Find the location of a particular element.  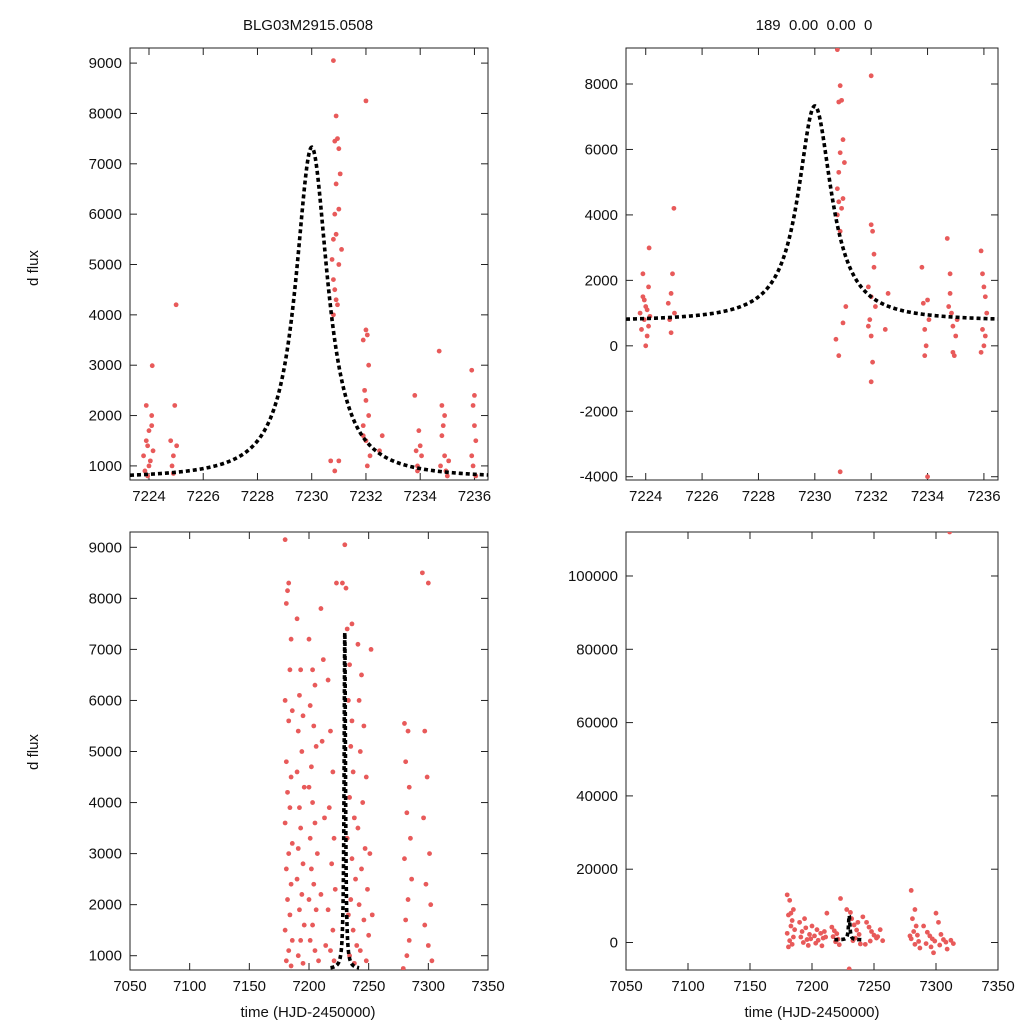

model-curve is located at coordinates (309, 311).